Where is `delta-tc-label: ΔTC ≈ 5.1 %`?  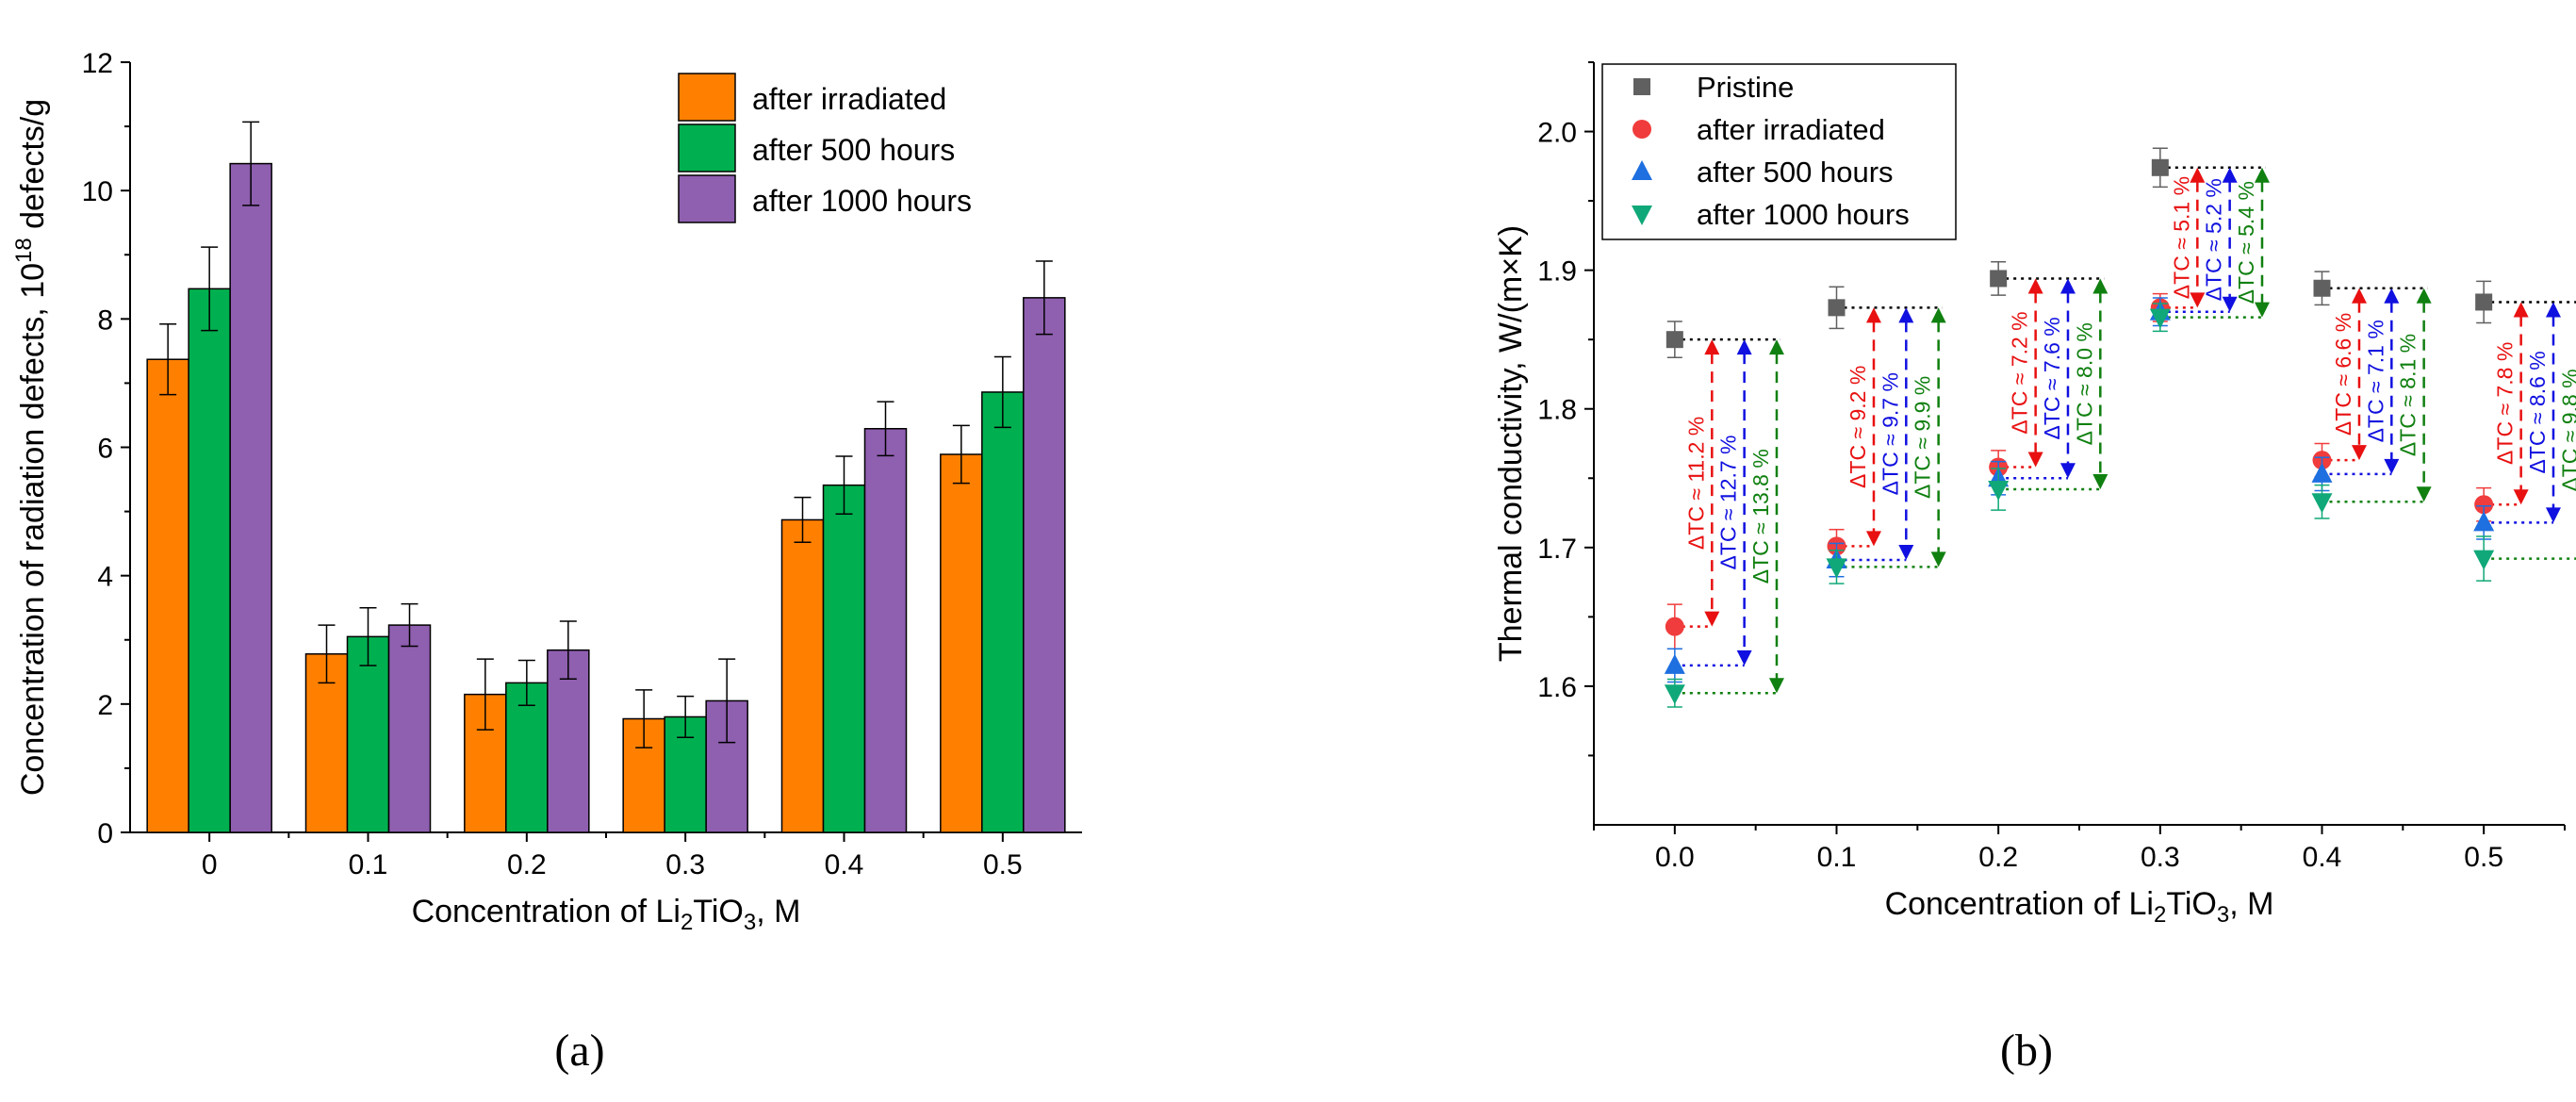 delta-tc-label: ΔTC ≈ 5.1 % is located at coordinates (2181, 237).